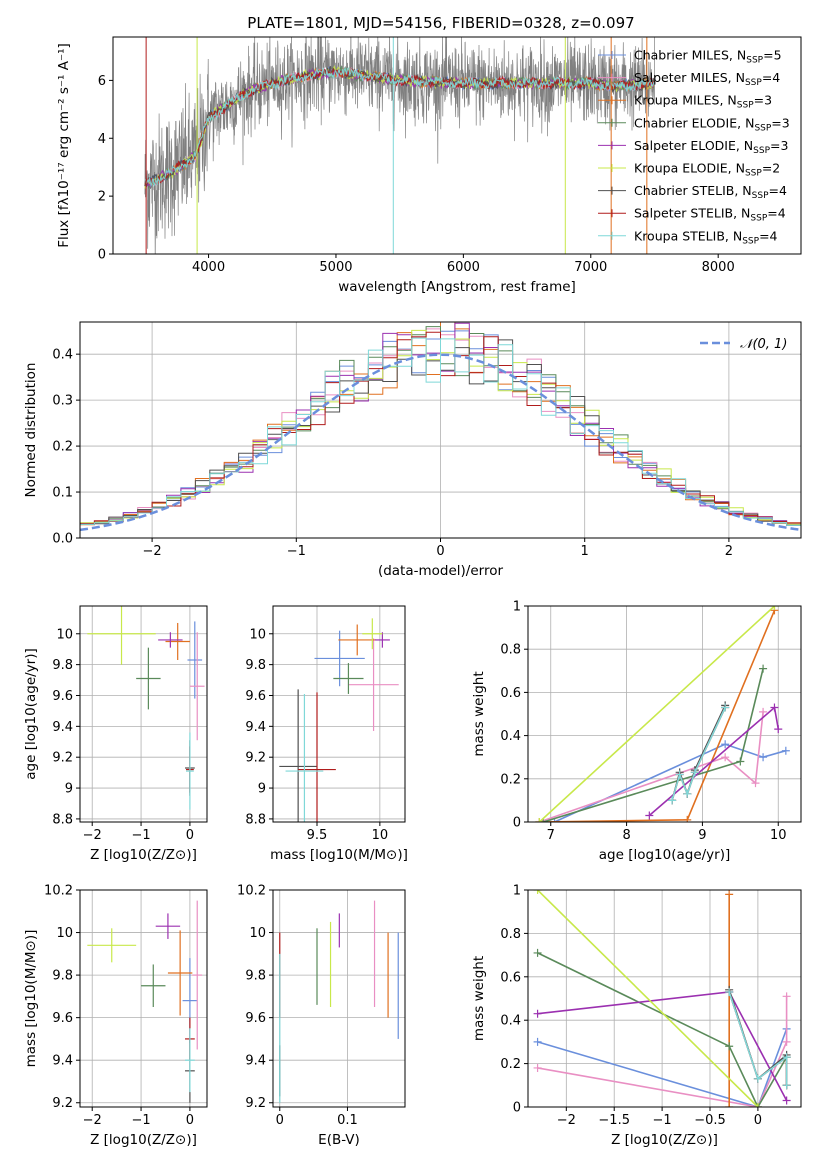  Describe the element at coordinates (197, 686) in the screenshot. I see `errorbar-salpeter-miles` at that location.